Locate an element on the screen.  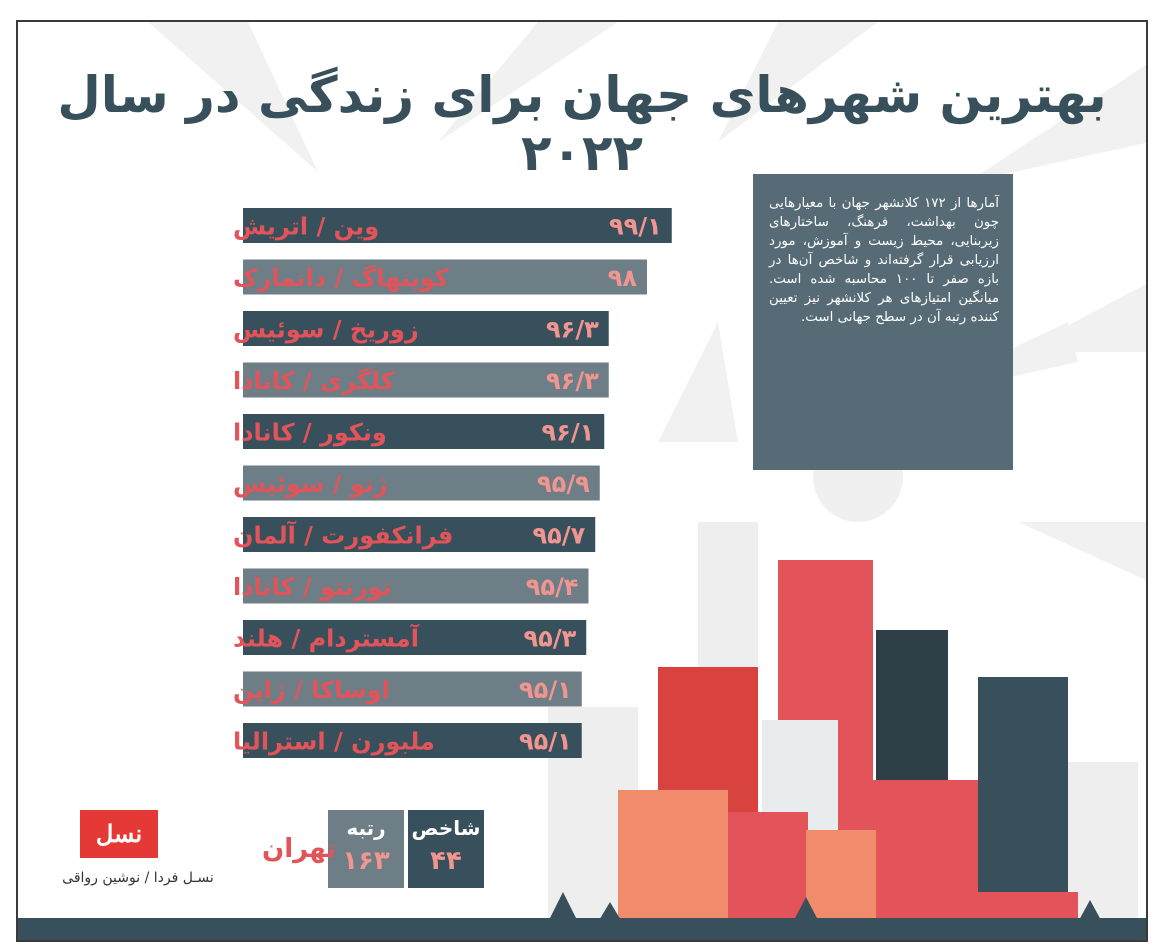
category-label: اوساکا / ژاپن is located at coordinates (311, 690).